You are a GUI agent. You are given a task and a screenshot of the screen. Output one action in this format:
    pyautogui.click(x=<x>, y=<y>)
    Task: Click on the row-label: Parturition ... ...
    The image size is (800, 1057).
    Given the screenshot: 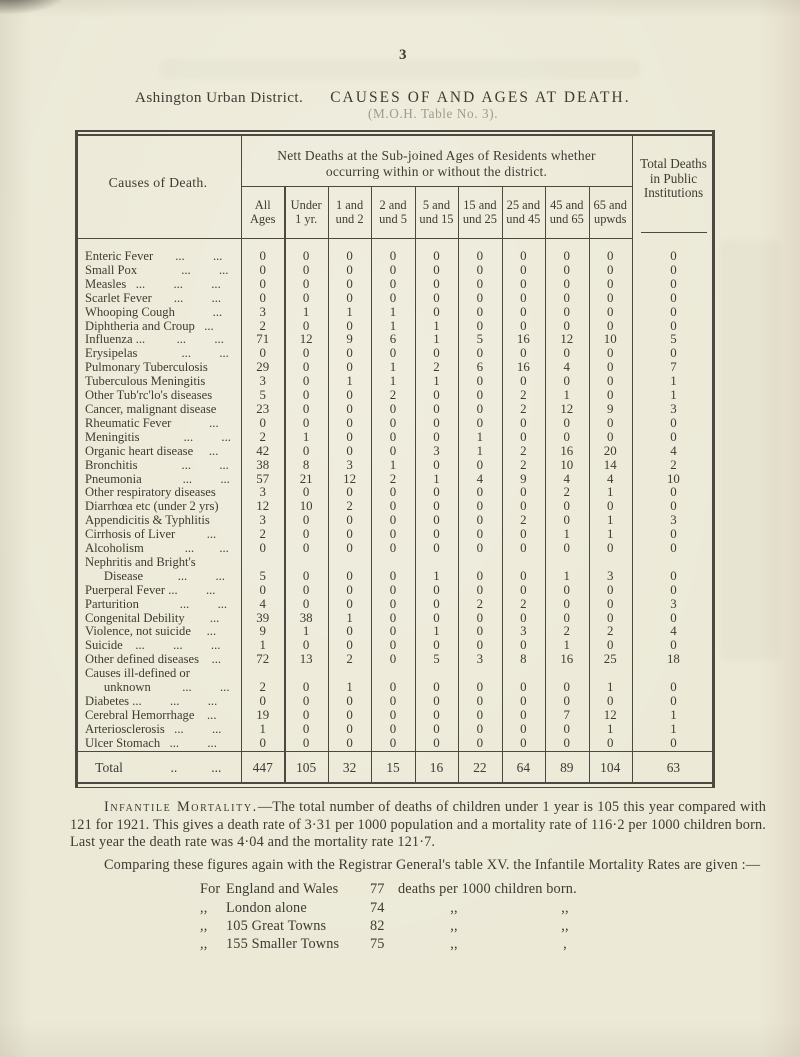 What is the action you would take?
    pyautogui.click(x=156, y=604)
    